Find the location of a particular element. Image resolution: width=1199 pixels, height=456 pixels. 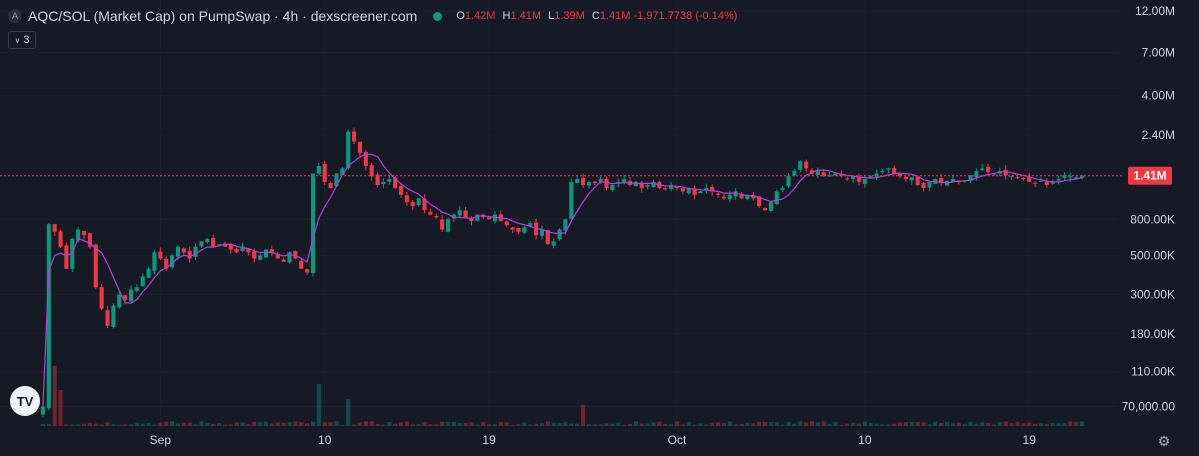

indicators-toggle-button: ∨ 3 is located at coordinates (22, 40).